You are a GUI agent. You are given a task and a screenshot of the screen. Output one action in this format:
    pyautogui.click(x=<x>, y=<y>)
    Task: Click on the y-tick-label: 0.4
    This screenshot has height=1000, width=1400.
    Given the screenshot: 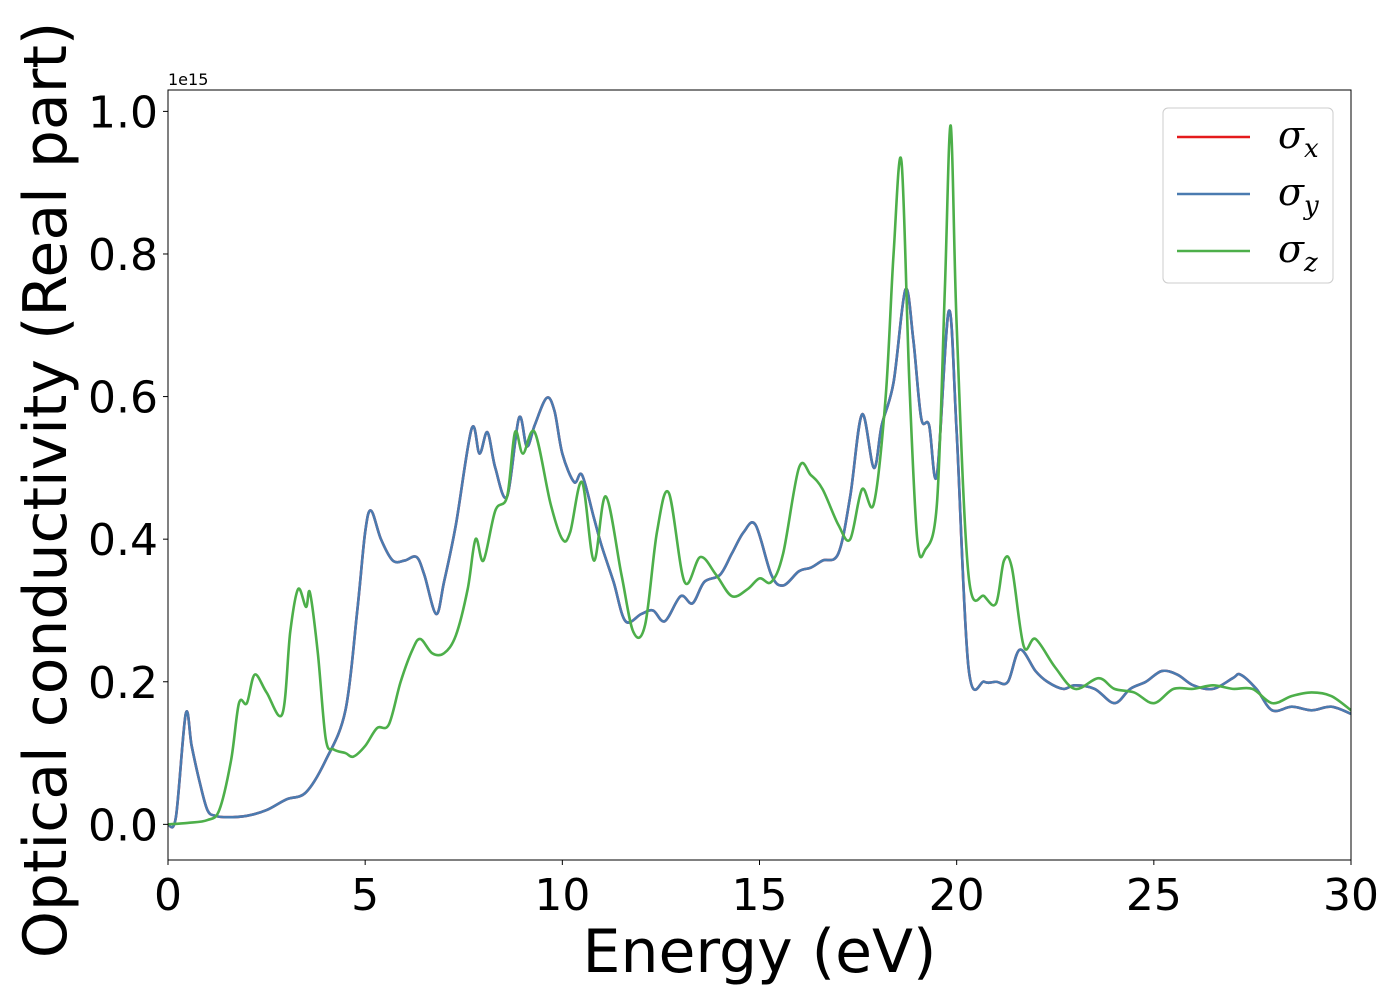 What is the action you would take?
    pyautogui.click(x=123, y=540)
    